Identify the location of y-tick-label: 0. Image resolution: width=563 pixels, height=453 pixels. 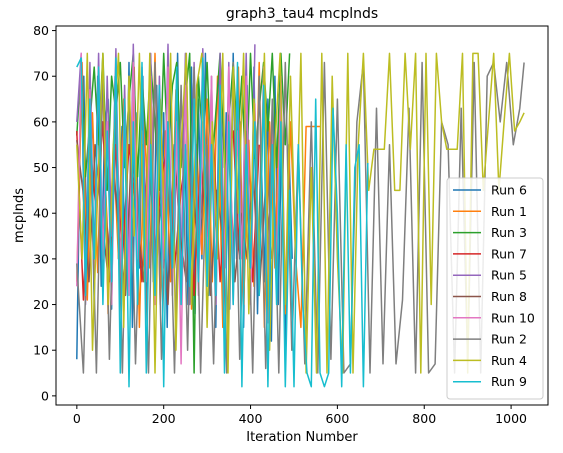
(45, 395).